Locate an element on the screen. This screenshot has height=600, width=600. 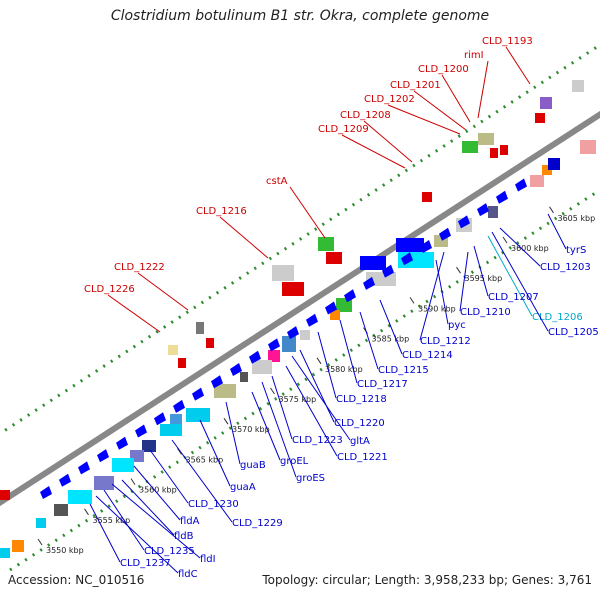
gene-label: CLD_1221 is located at coordinates (362, 457).